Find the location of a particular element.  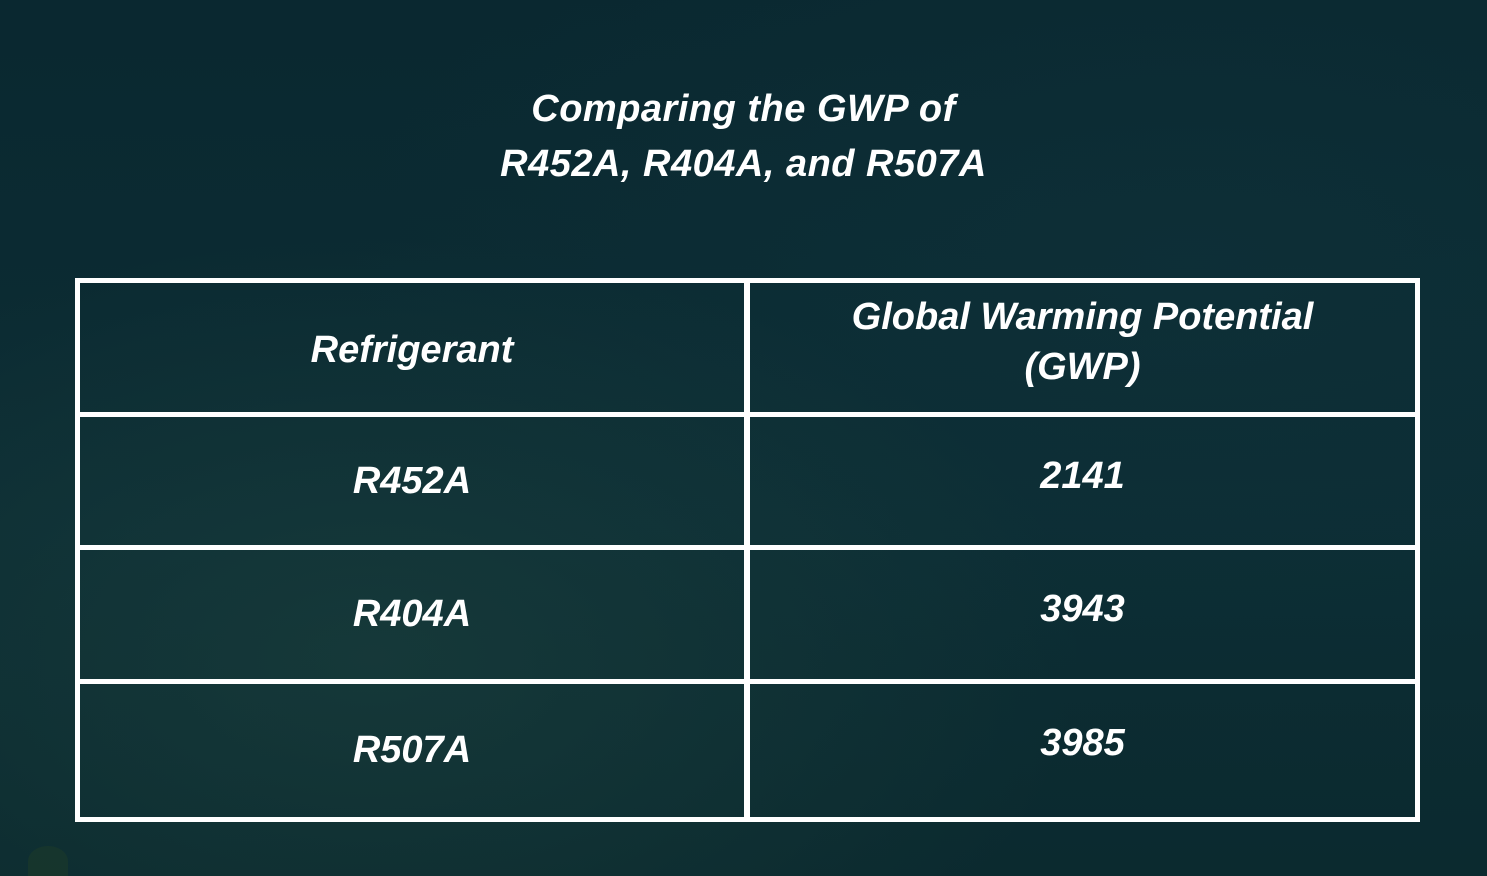

header-gwp-label-line-2: (GWP) is located at coordinates (1082, 366).